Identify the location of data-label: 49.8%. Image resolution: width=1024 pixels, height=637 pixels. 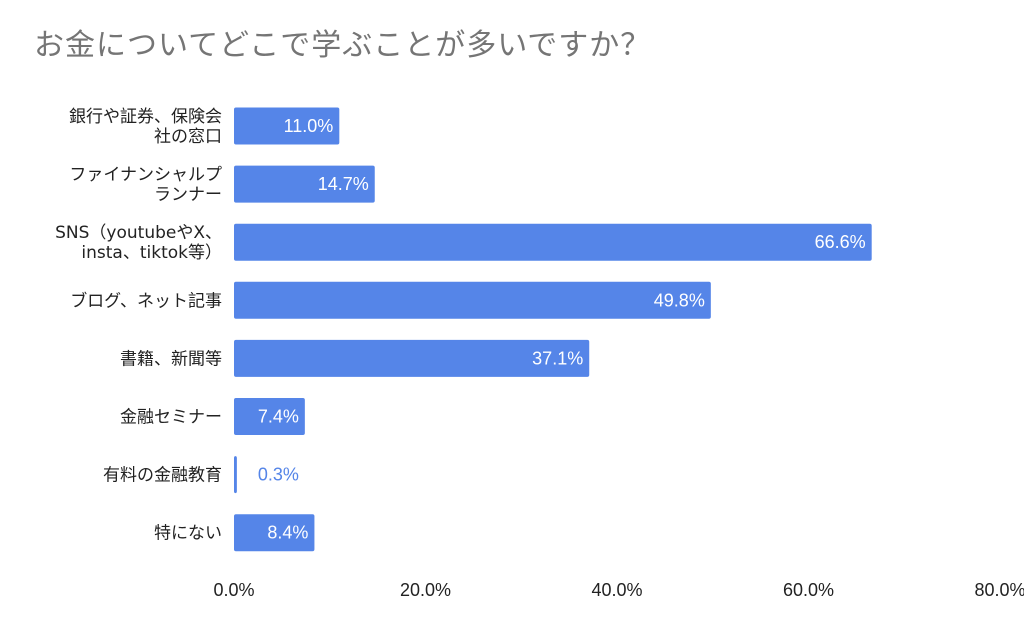
(679, 300).